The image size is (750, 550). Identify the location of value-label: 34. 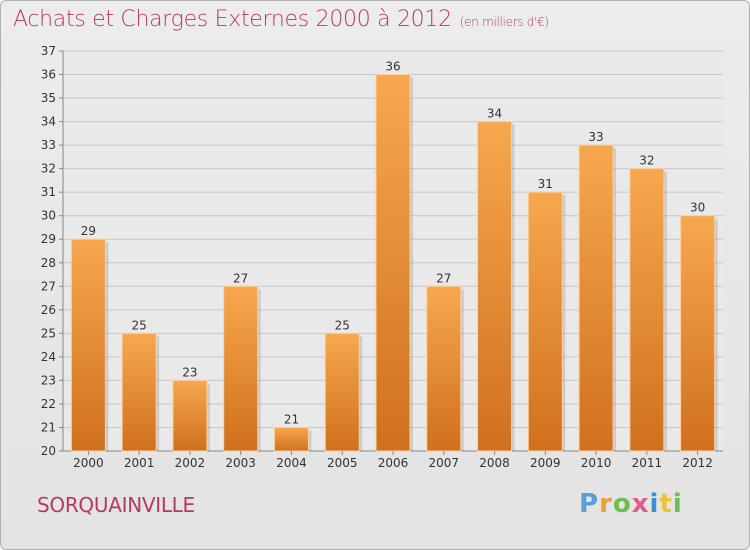
(494, 114).